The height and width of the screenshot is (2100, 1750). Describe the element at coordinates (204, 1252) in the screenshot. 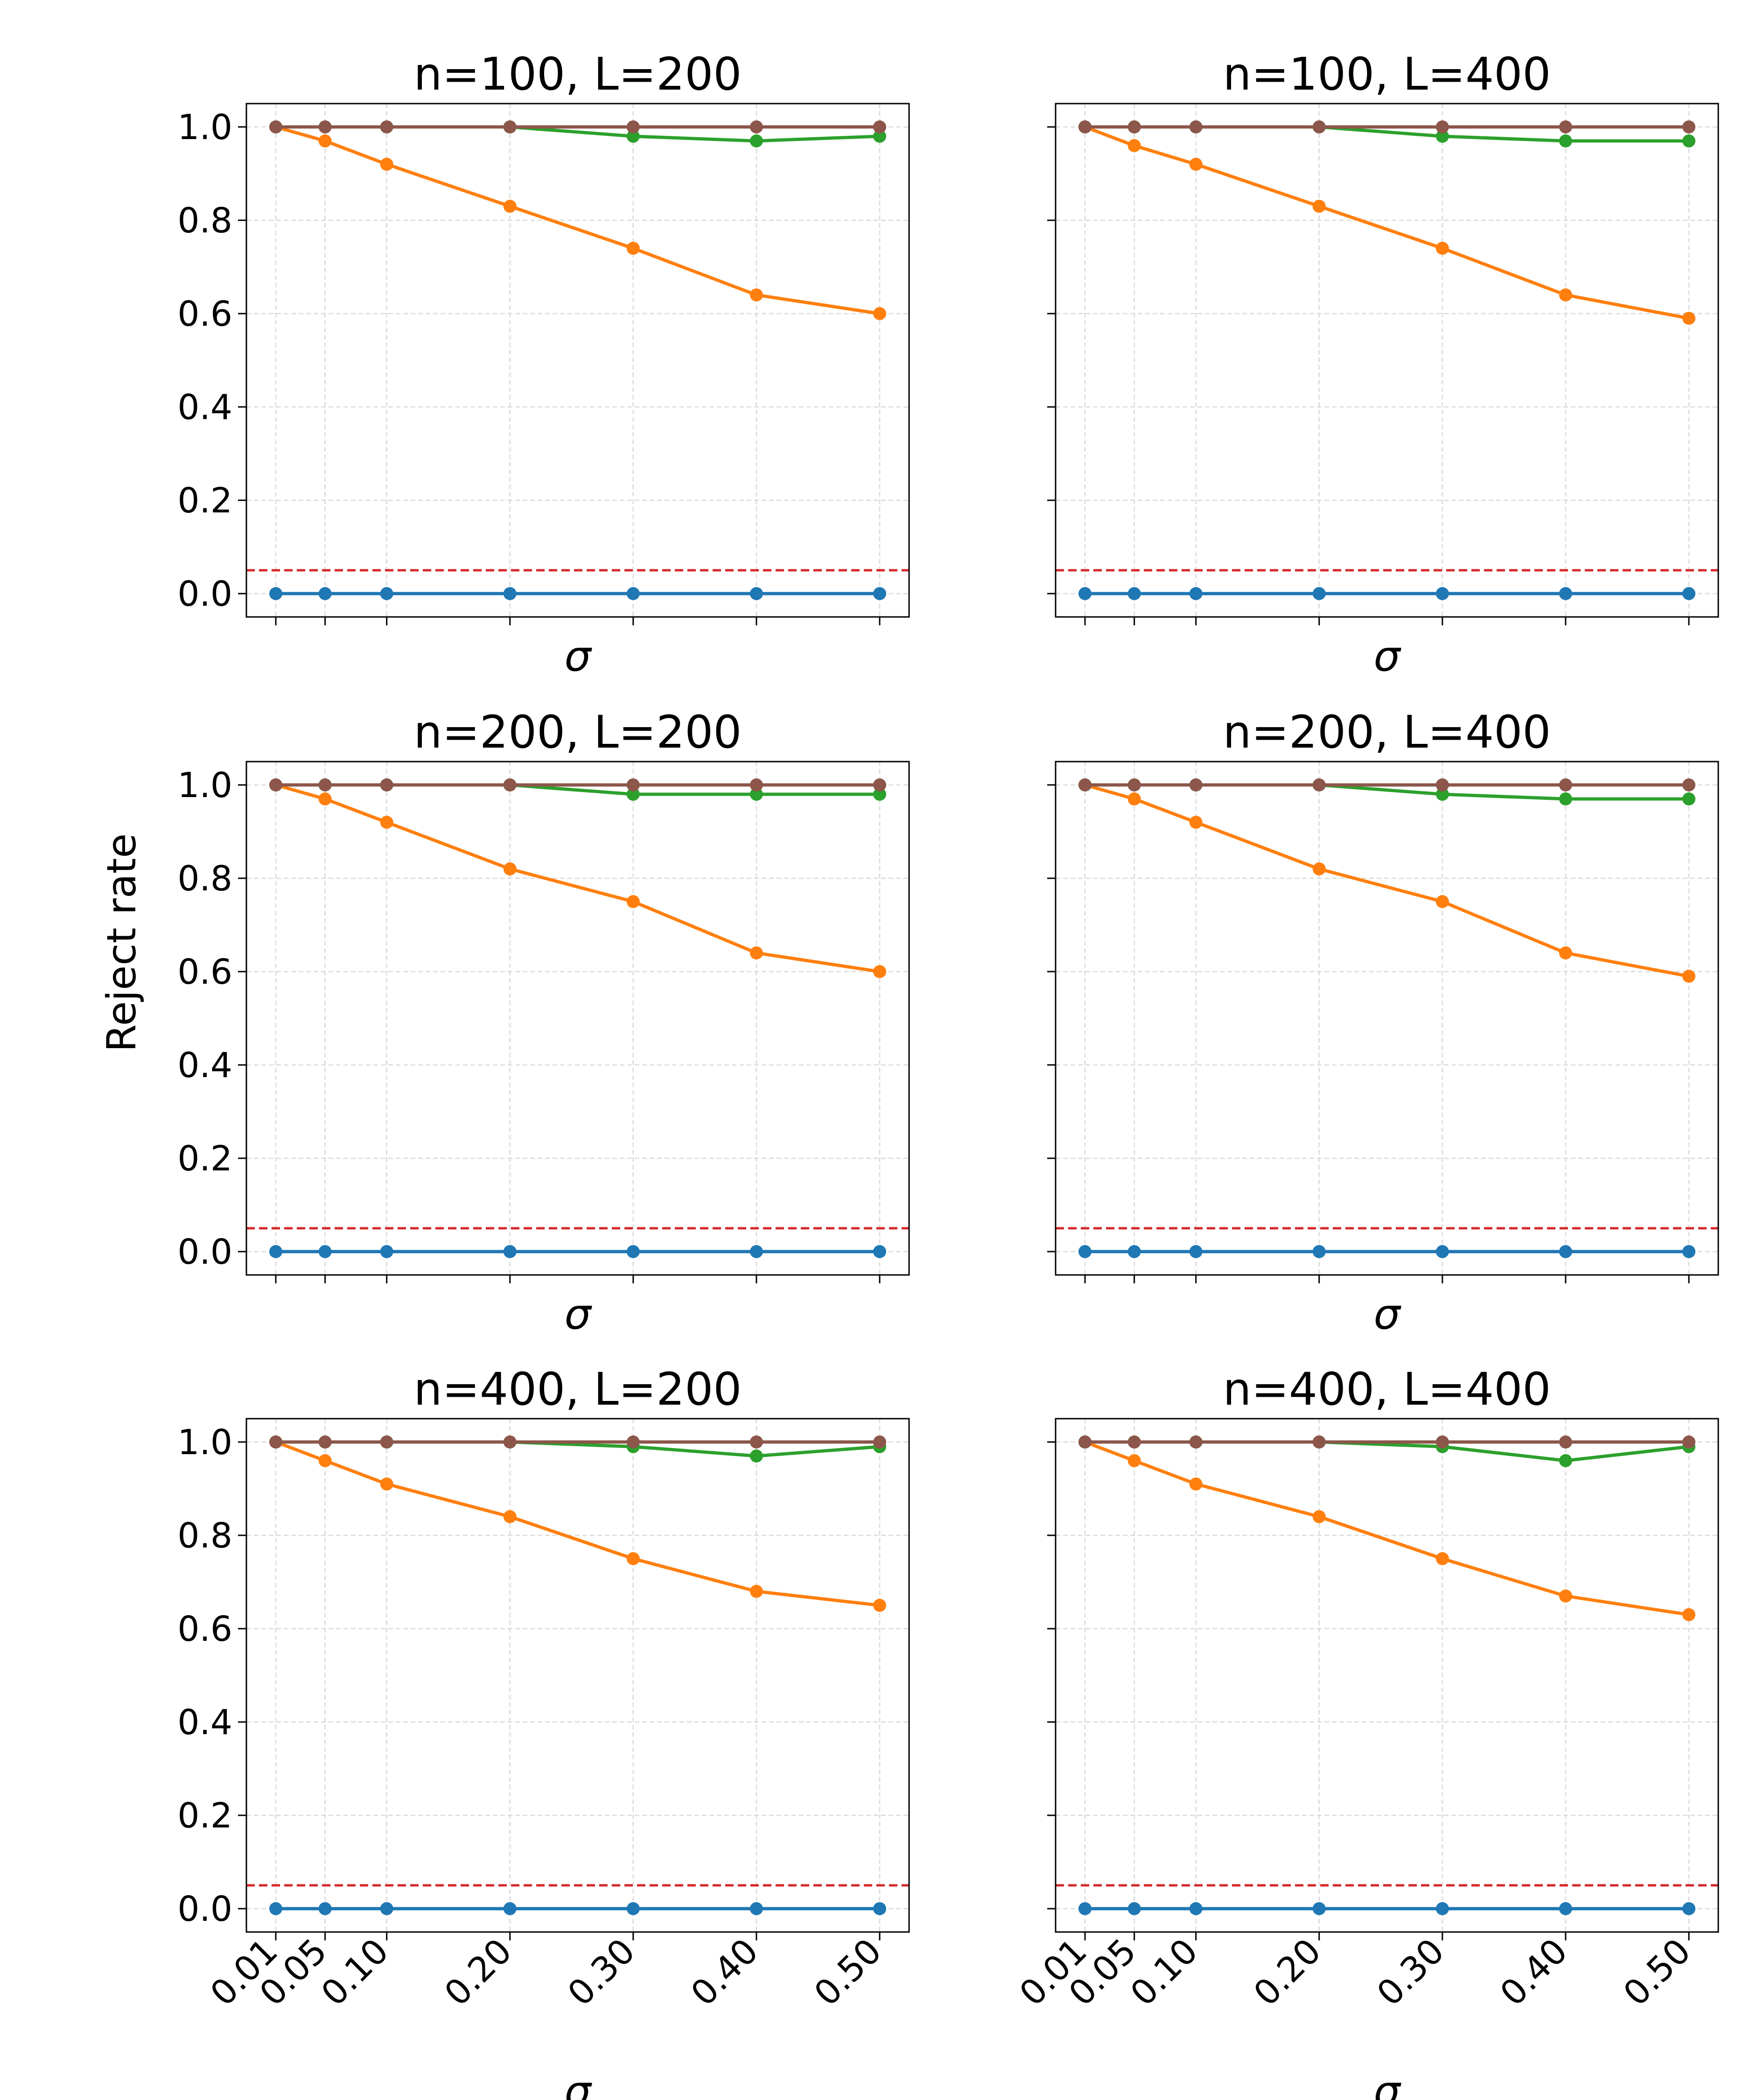

I see `ytick-label: 0.0` at that location.